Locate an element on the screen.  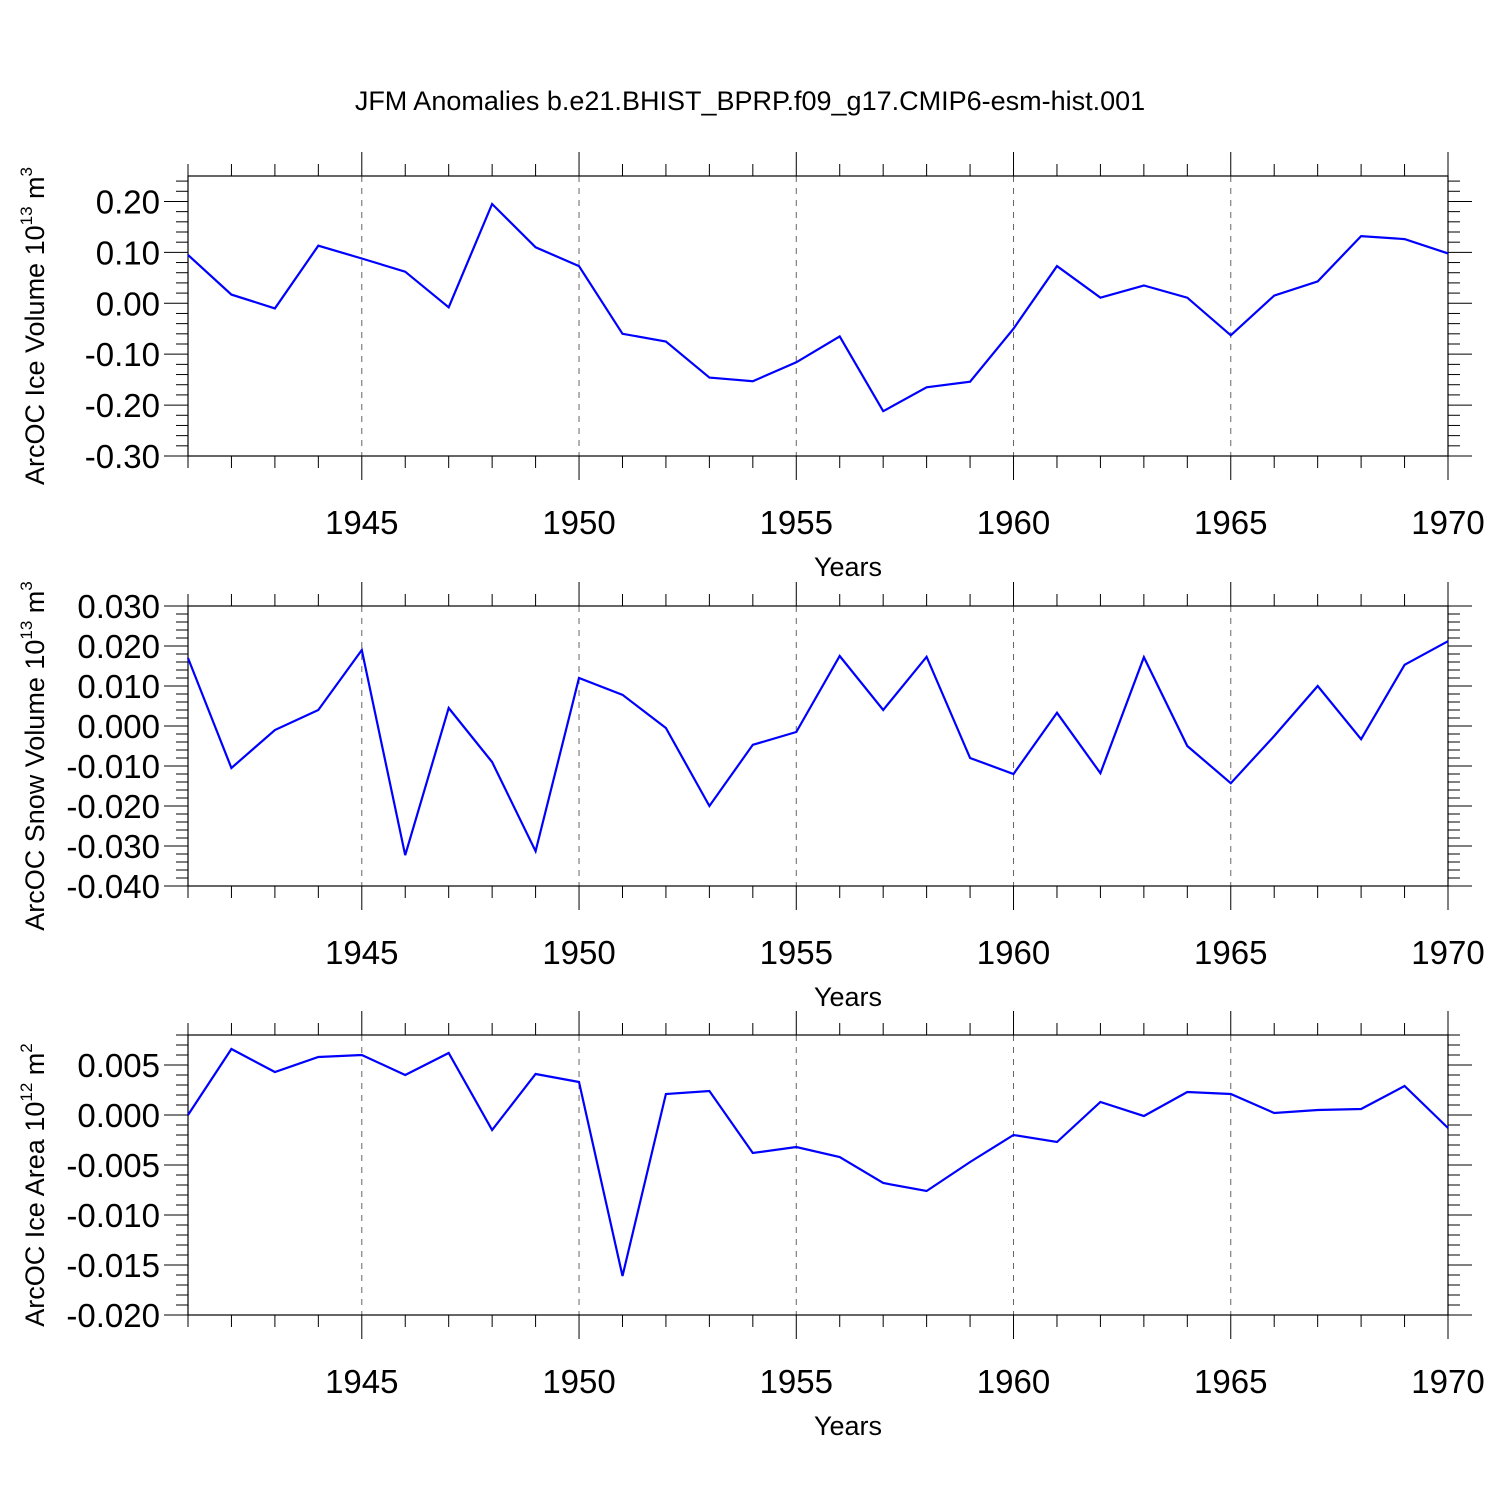
y-label-unit-exponent: 2 is located at coordinates (26, 1047).